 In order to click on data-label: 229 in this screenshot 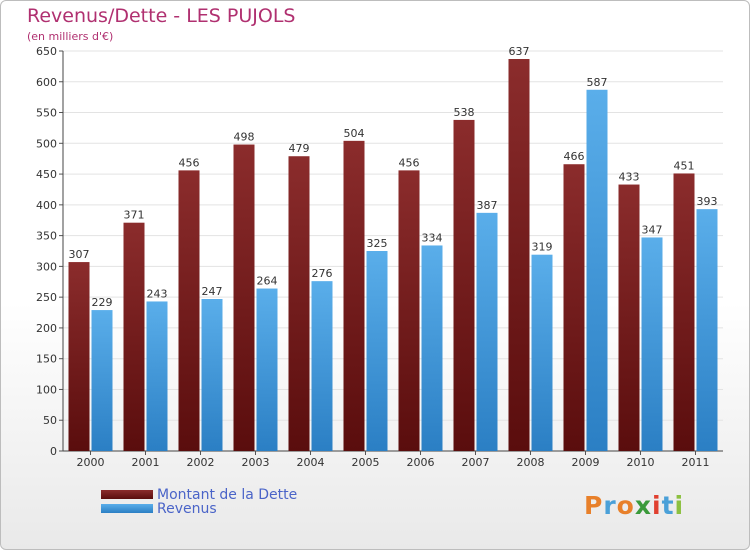, I will do `click(102, 302)`.